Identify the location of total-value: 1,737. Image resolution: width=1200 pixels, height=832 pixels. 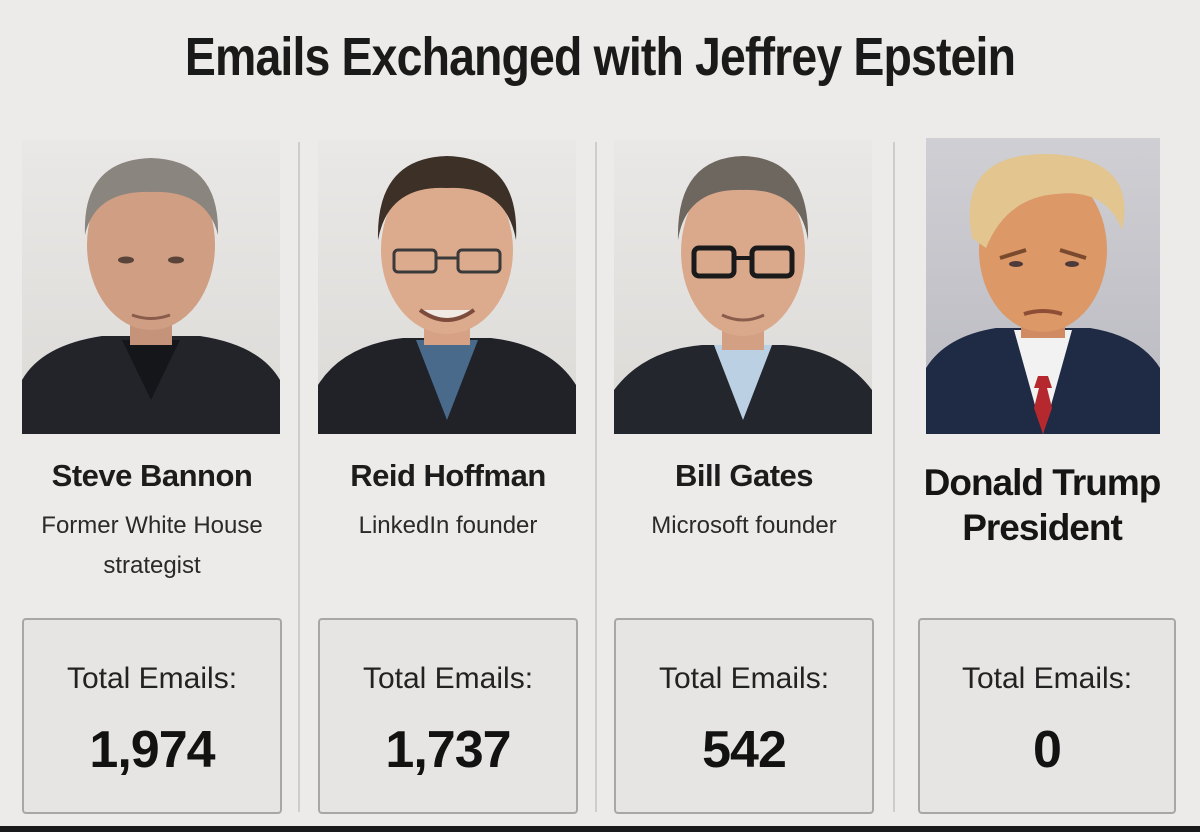
(448, 750).